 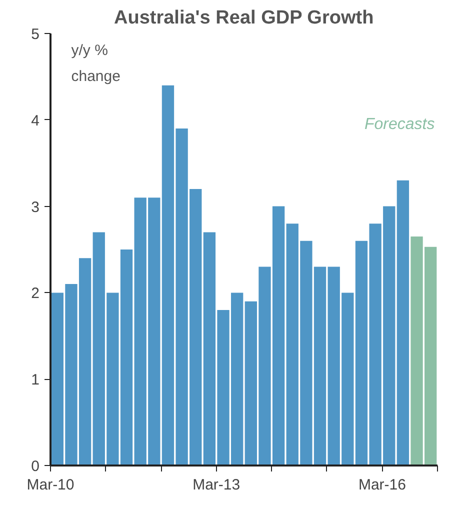 I want to click on bar, so click(x=403, y=323).